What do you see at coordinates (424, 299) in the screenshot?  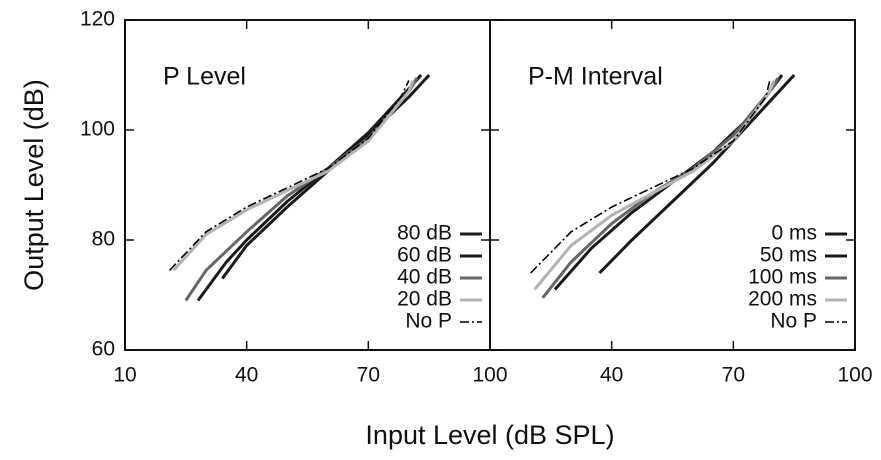 I see `legend-label: 20 dB` at bounding box center [424, 299].